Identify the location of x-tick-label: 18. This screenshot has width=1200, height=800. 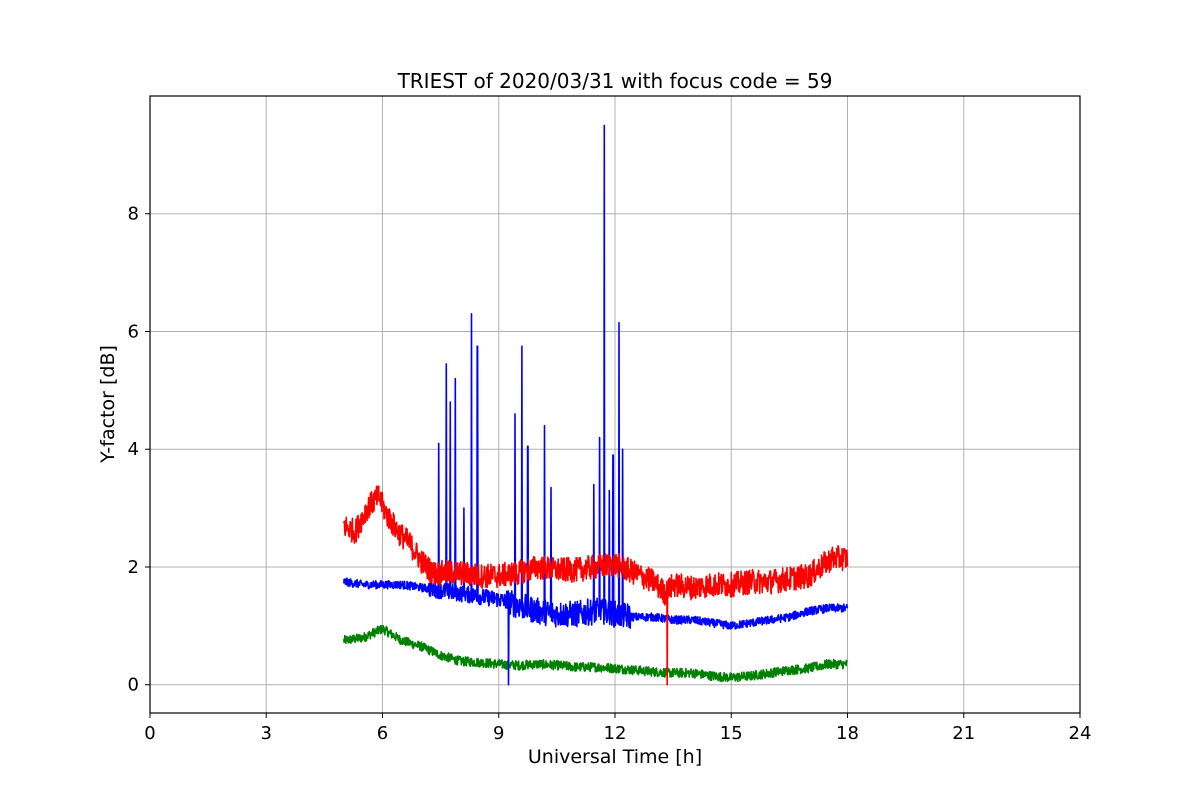
(847, 733).